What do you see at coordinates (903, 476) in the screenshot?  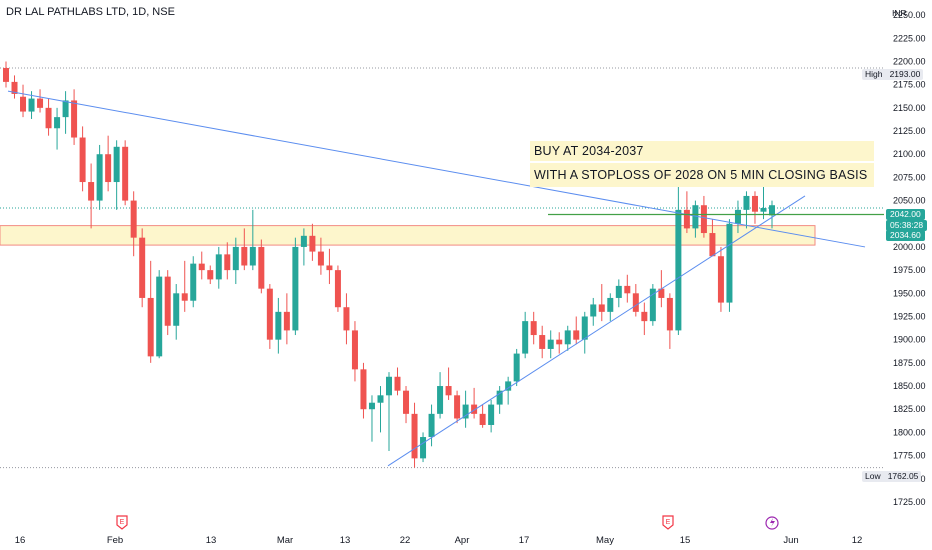 I see `low-value: 1762.05` at bounding box center [903, 476].